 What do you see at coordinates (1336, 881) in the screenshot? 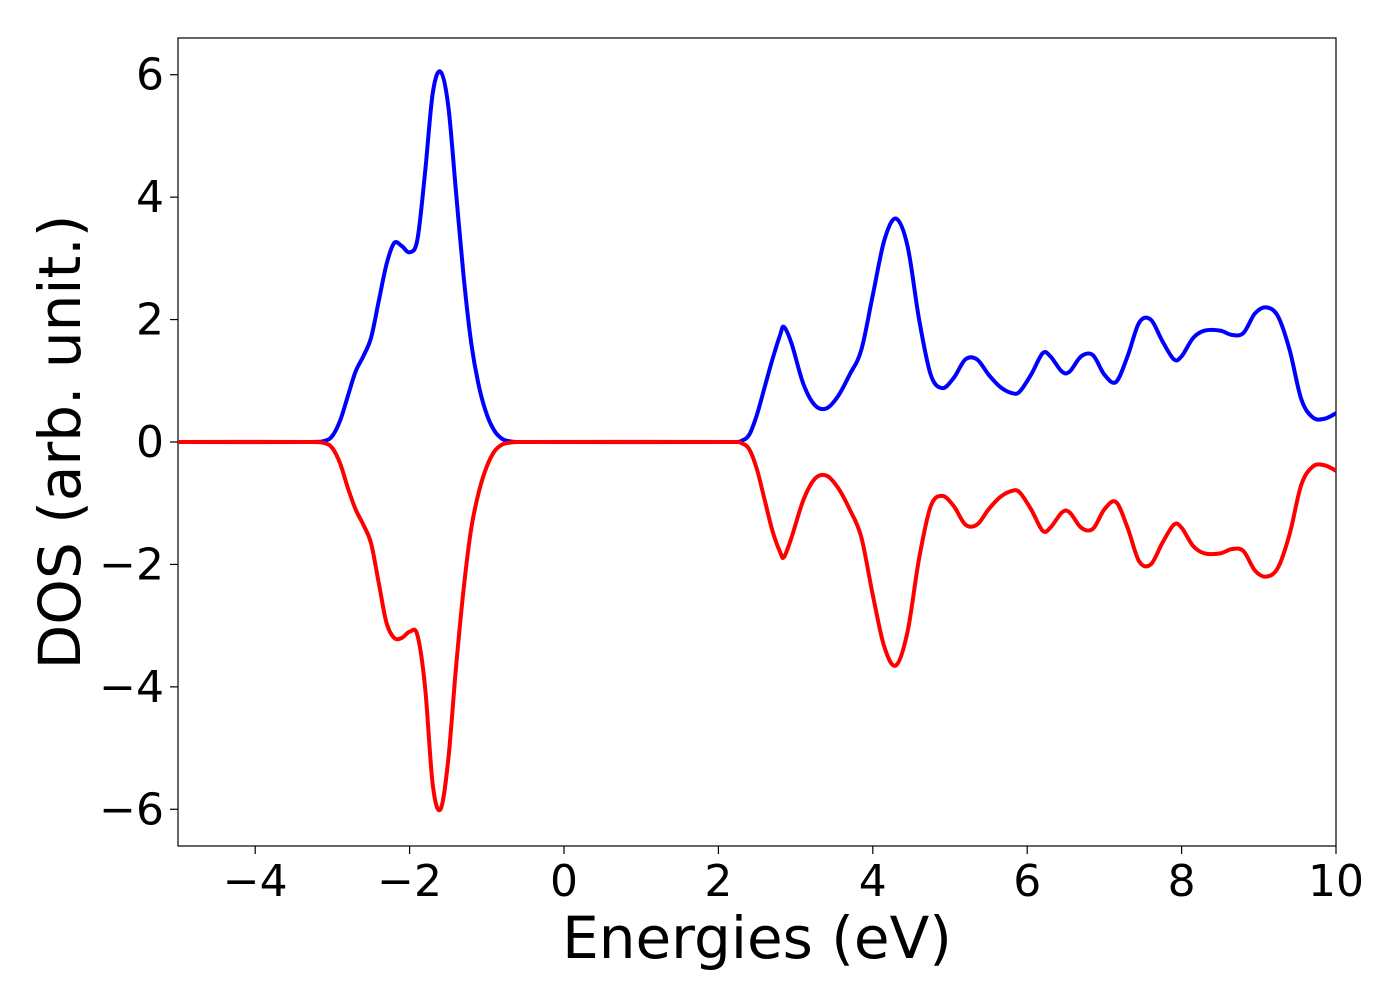
I see `x-tick-label: 10` at bounding box center [1336, 881].